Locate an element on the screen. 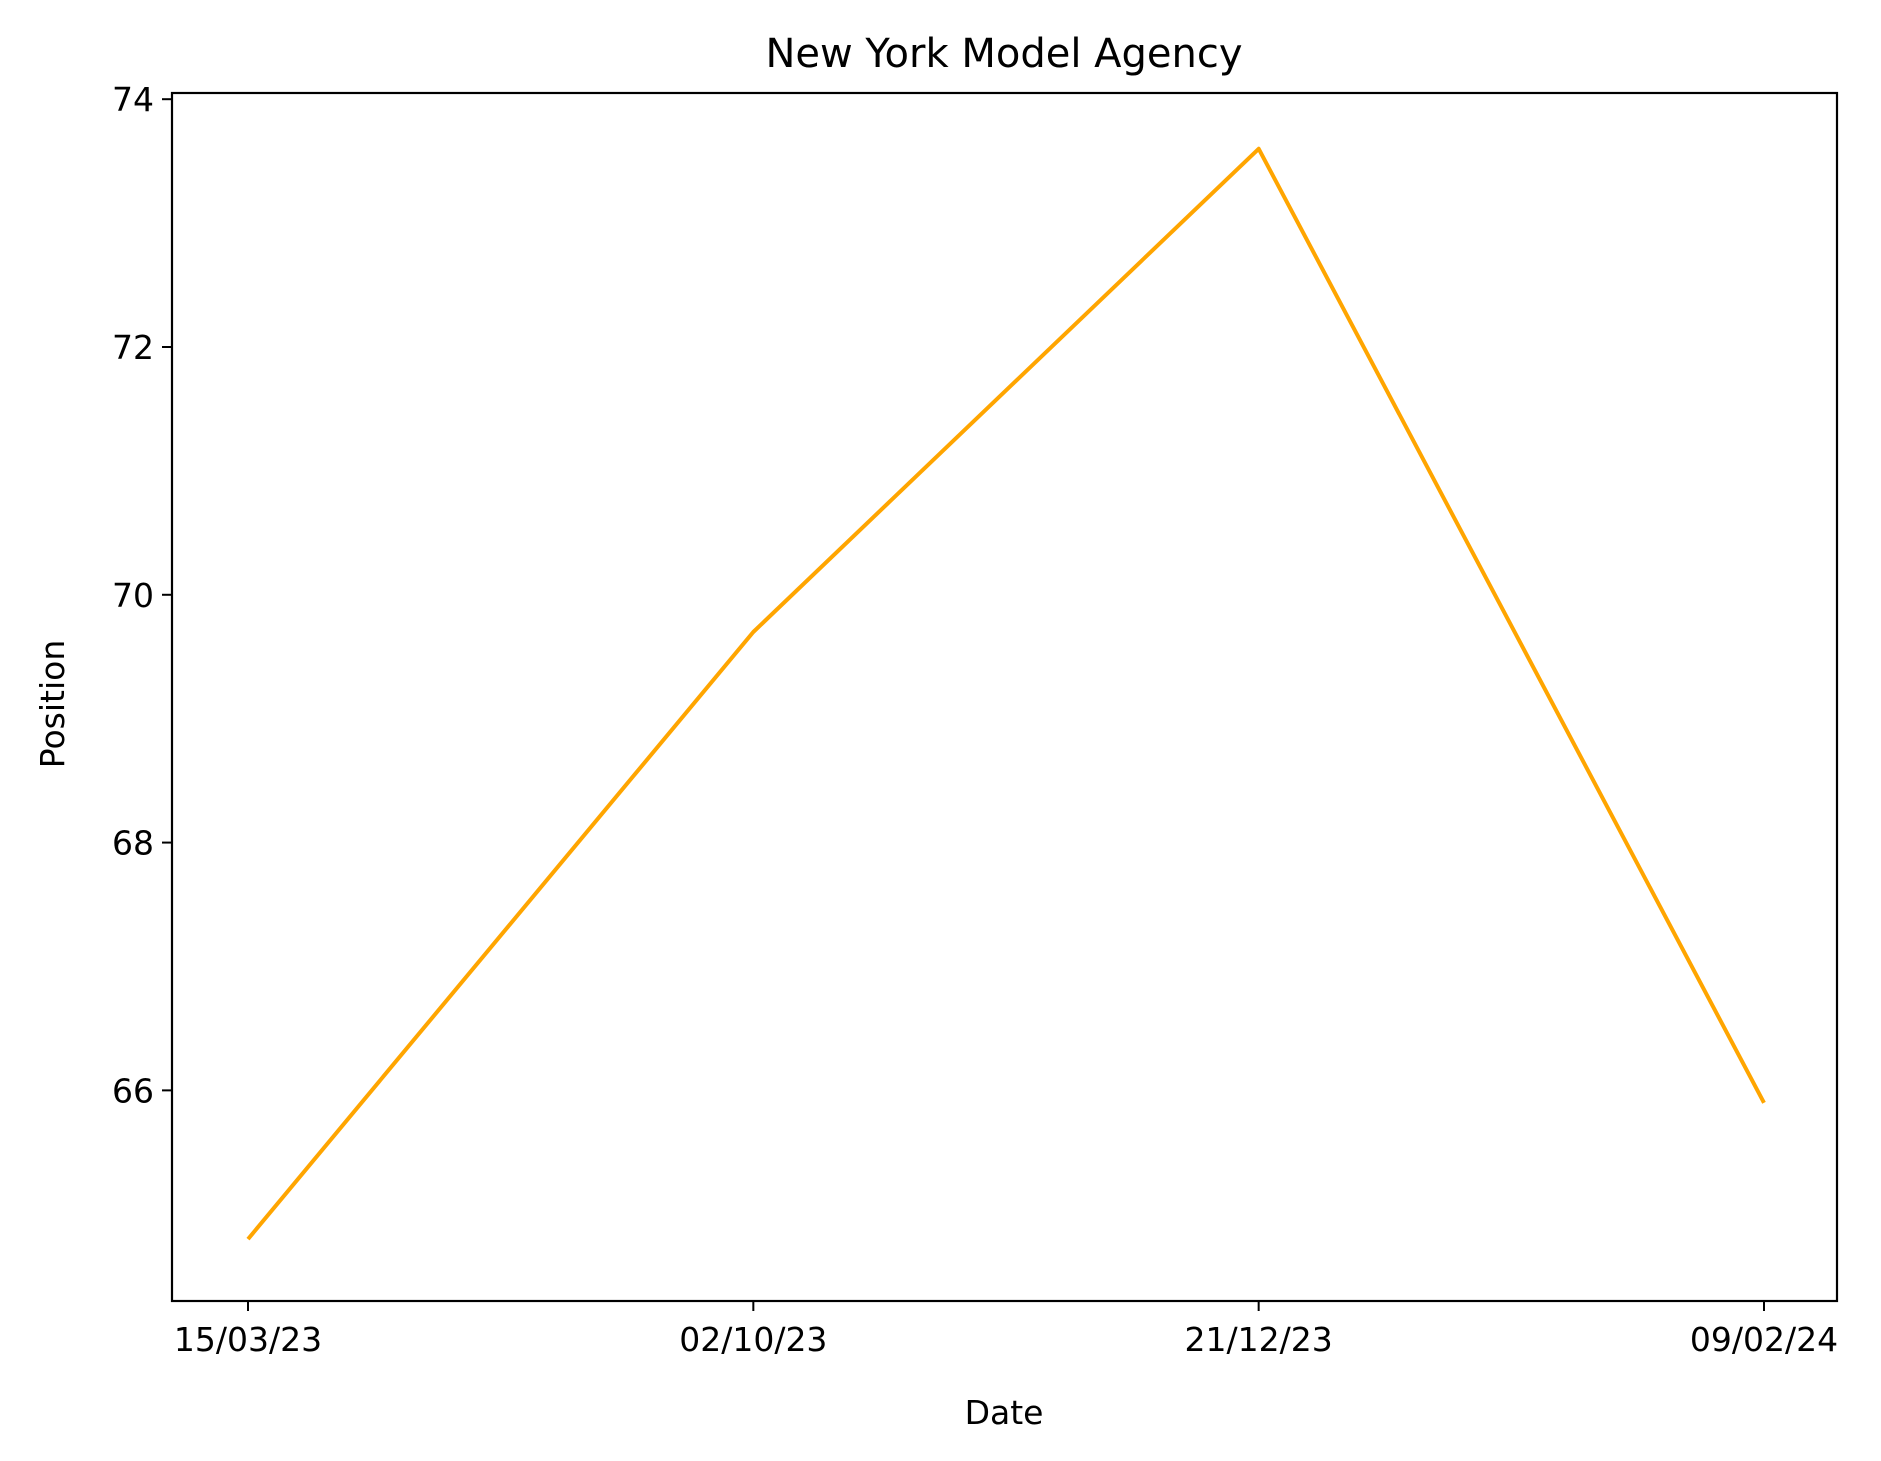  y-axis: 66 68 70 72 74 is located at coordinates (142, 595).